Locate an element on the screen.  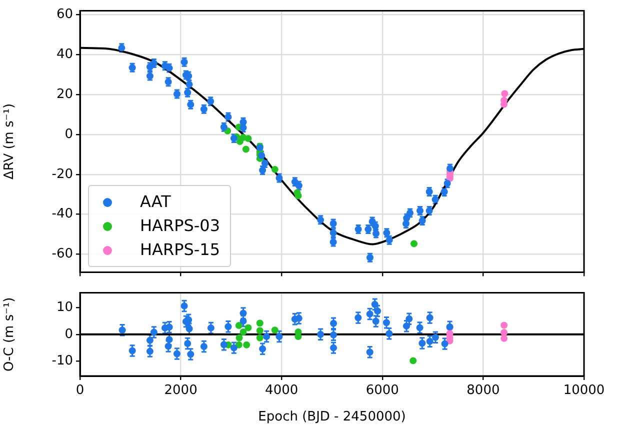
y-axis-title: ΔRV (m s⁻¹) is located at coordinates (10, 141).